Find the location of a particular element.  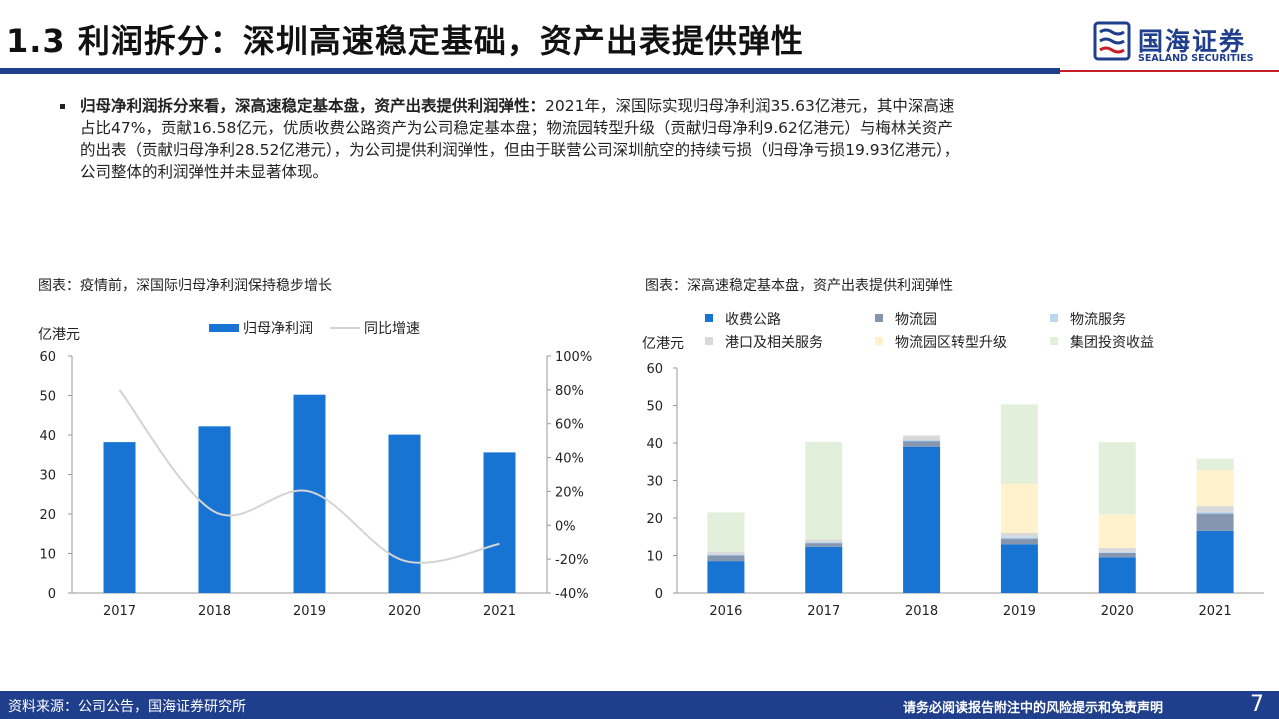

brand-logo: 国海证券 SEALAND SECURITIES is located at coordinates (1182, 44).